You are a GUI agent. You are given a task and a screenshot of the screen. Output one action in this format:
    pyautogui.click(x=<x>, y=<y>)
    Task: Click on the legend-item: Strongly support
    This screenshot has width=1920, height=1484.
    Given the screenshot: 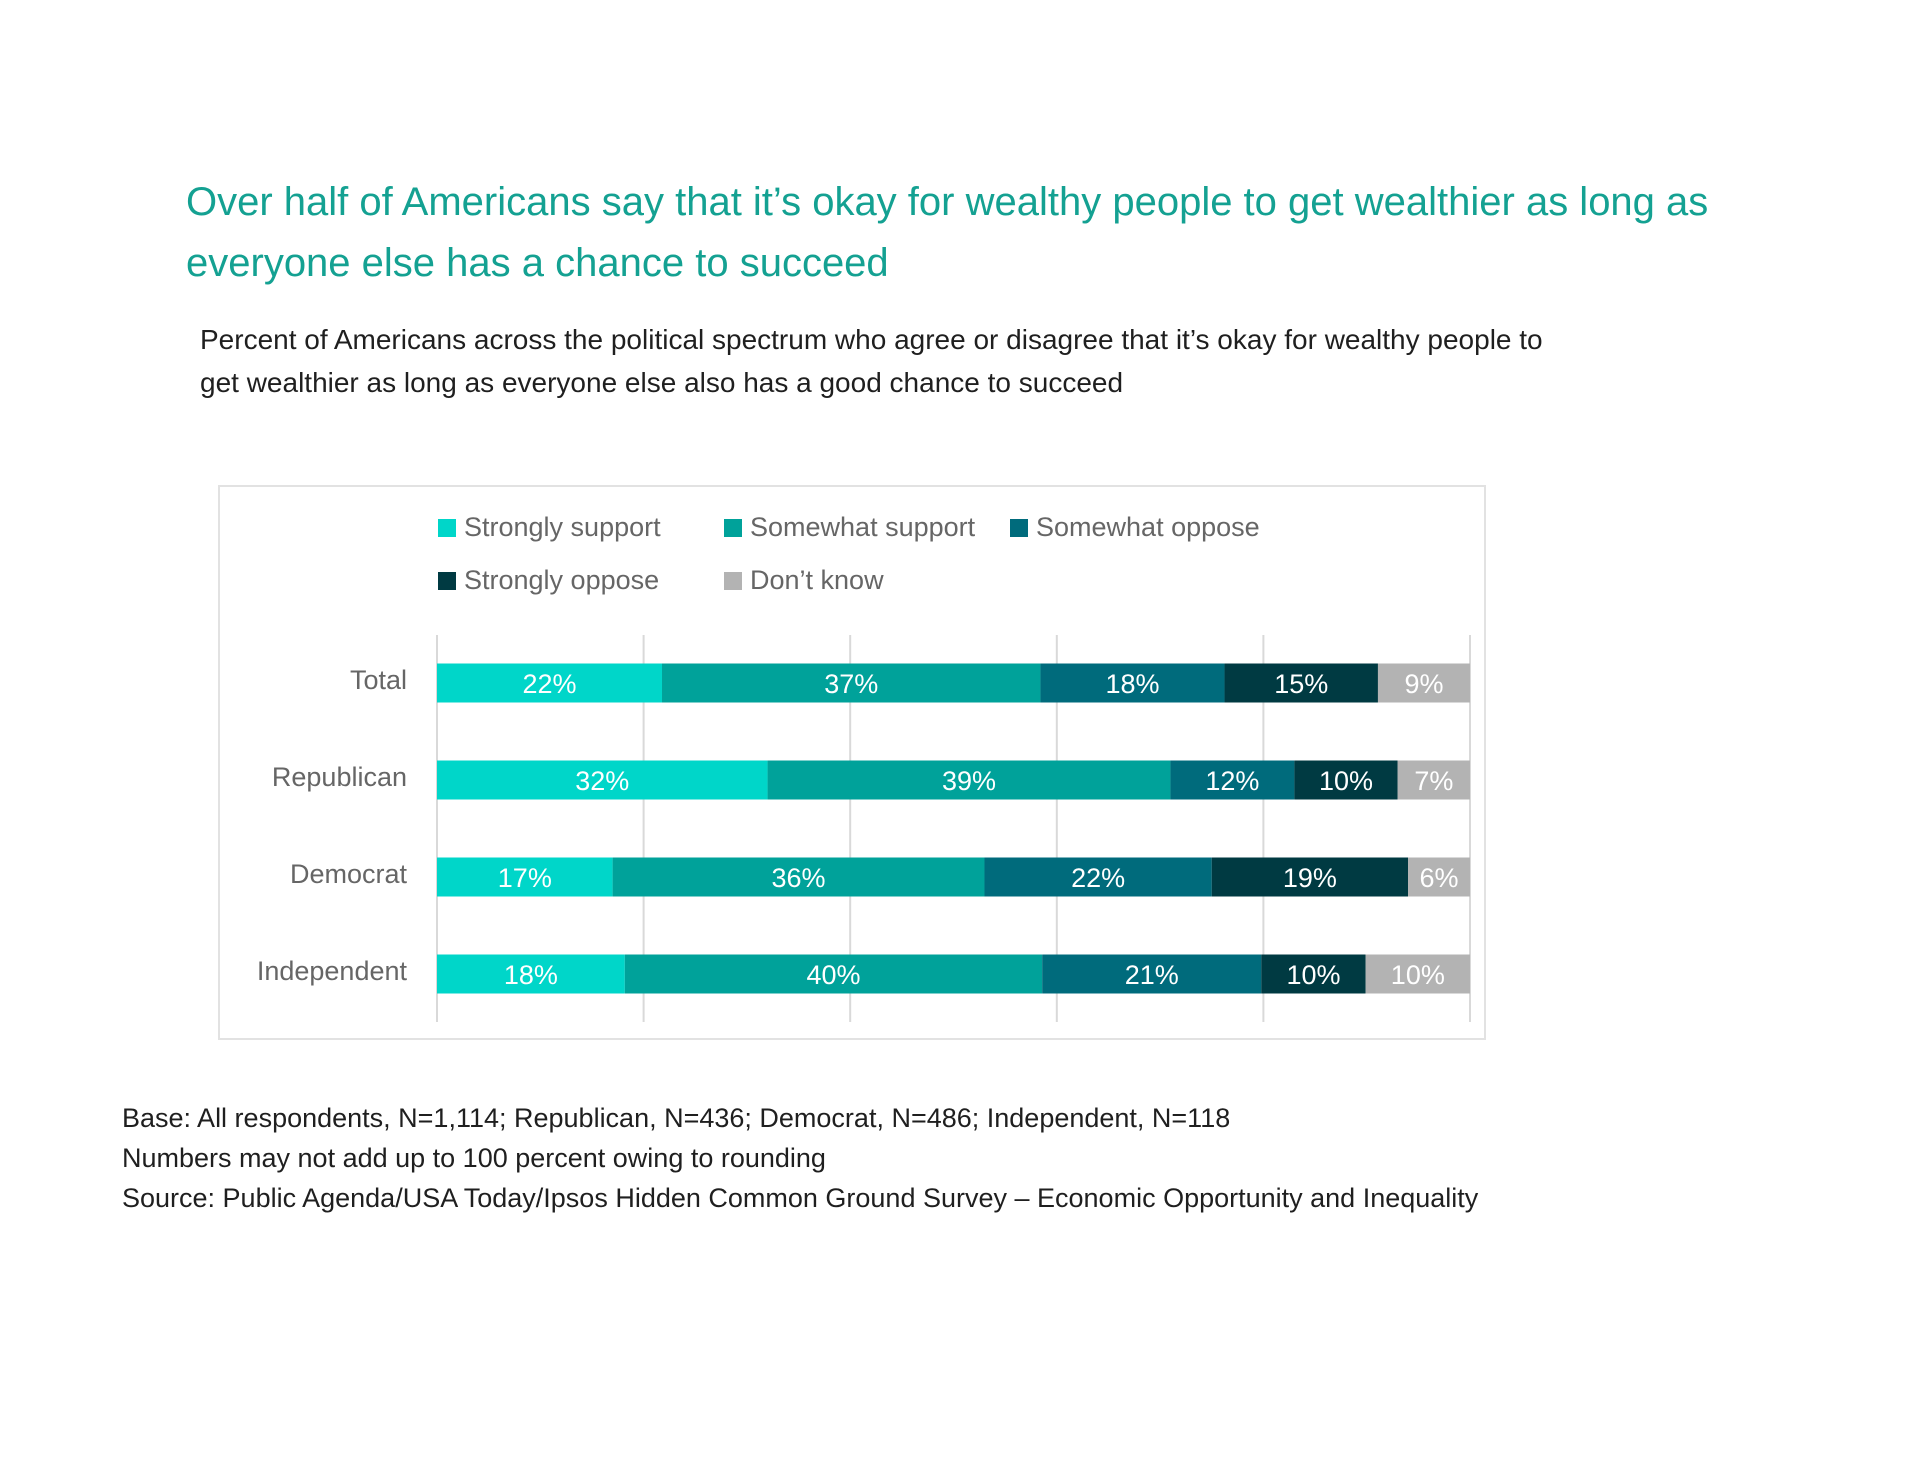 What is the action you would take?
    pyautogui.click(x=549, y=527)
    